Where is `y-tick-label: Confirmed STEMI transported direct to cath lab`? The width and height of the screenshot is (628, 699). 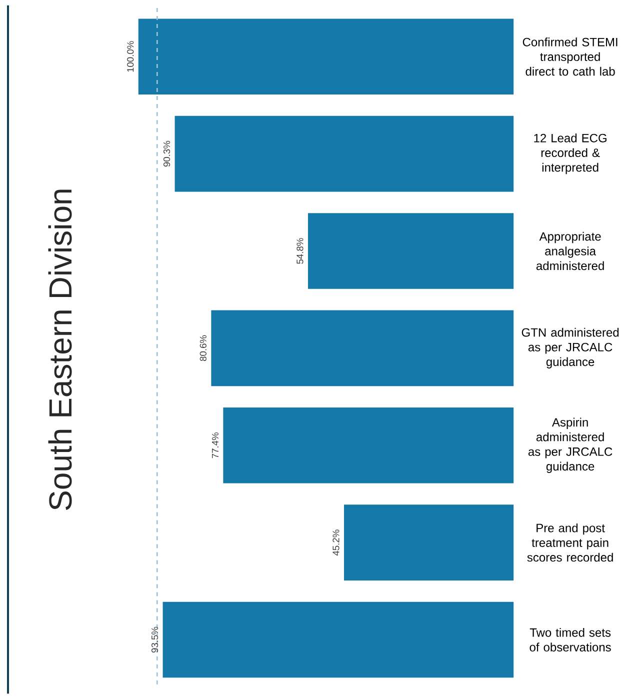
y-tick-label: Confirmed STEMI transported direct to cath lab is located at coordinates (570, 57).